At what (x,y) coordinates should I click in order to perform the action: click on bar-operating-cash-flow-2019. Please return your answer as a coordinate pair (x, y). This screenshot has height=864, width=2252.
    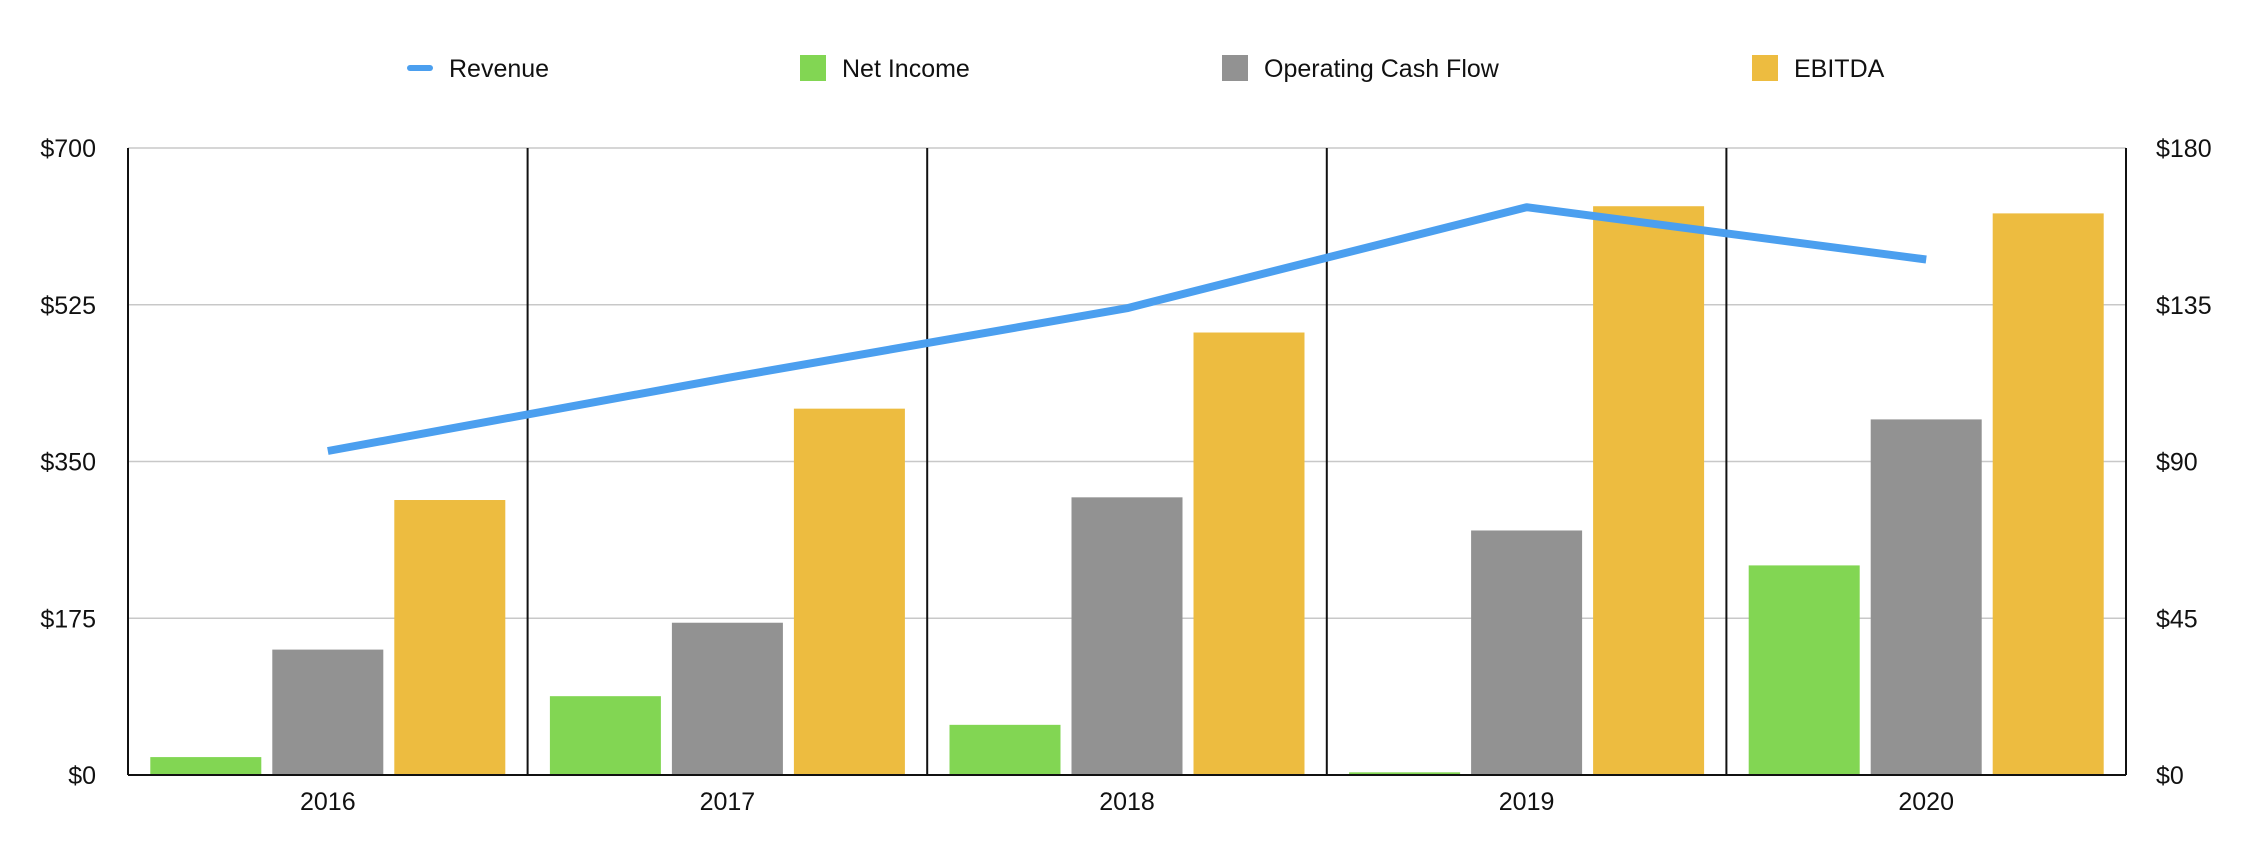
    Looking at the image, I should click on (1527, 652).